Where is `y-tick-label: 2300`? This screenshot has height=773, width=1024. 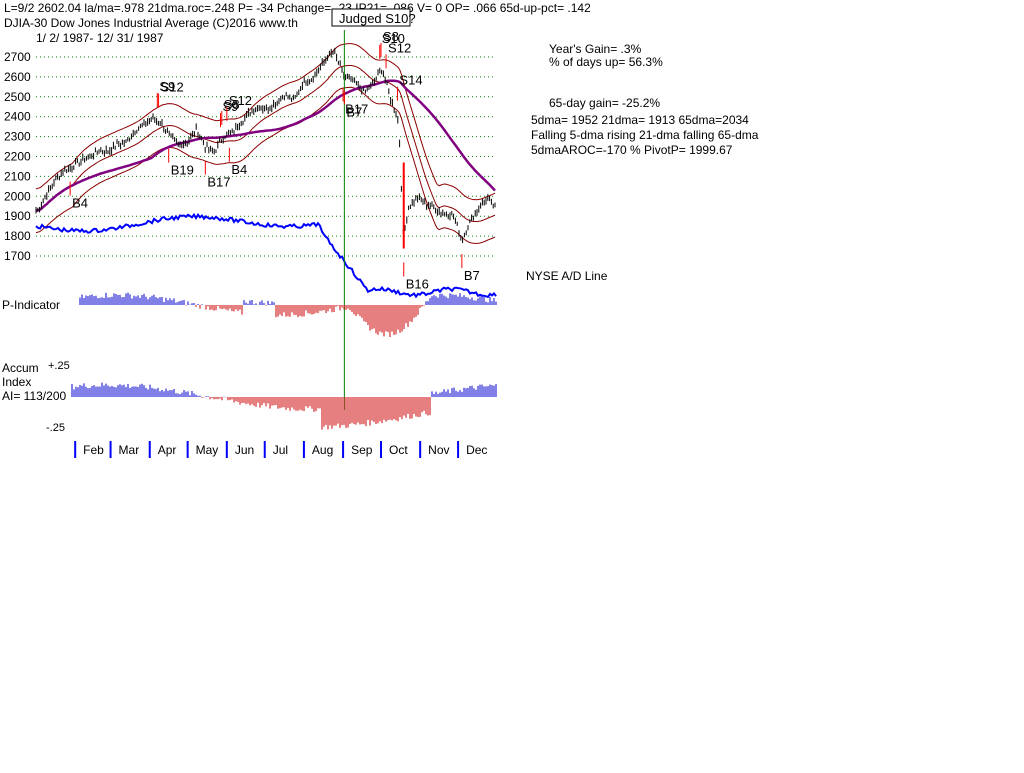 y-tick-label: 2300 is located at coordinates (17, 137).